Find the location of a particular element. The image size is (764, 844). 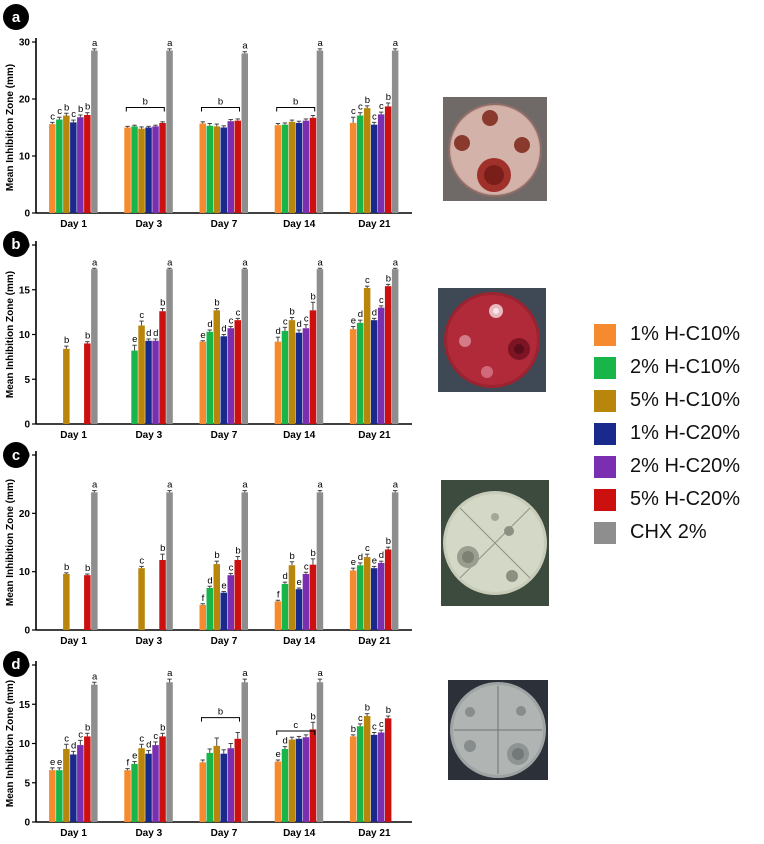

legend-item: 5% H-C10% is located at coordinates (679, 400).